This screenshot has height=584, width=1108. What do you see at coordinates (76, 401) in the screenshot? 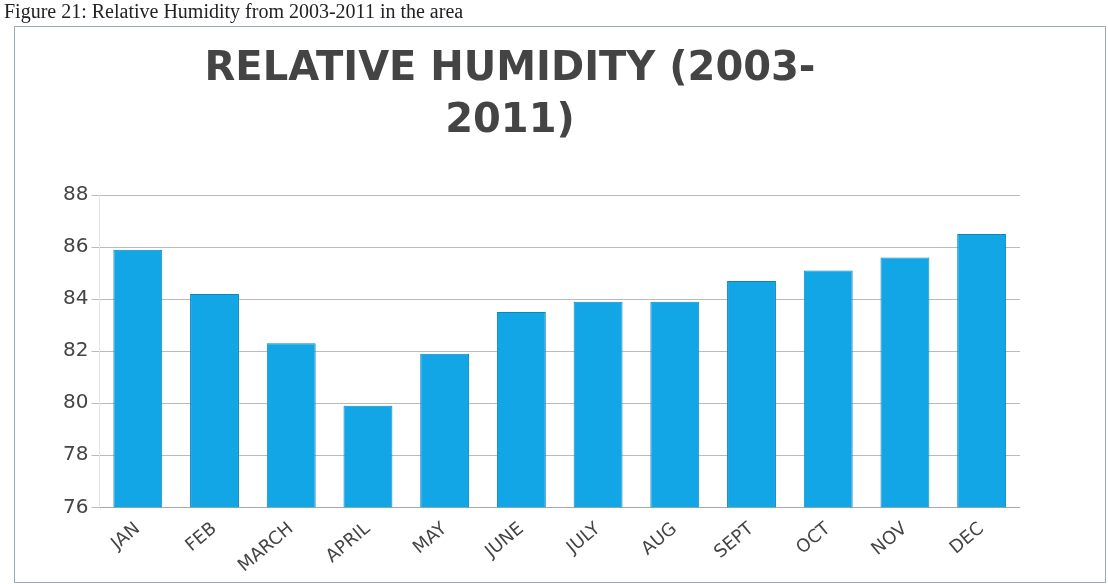
I see `y-tick-label: 80` at bounding box center [76, 401].